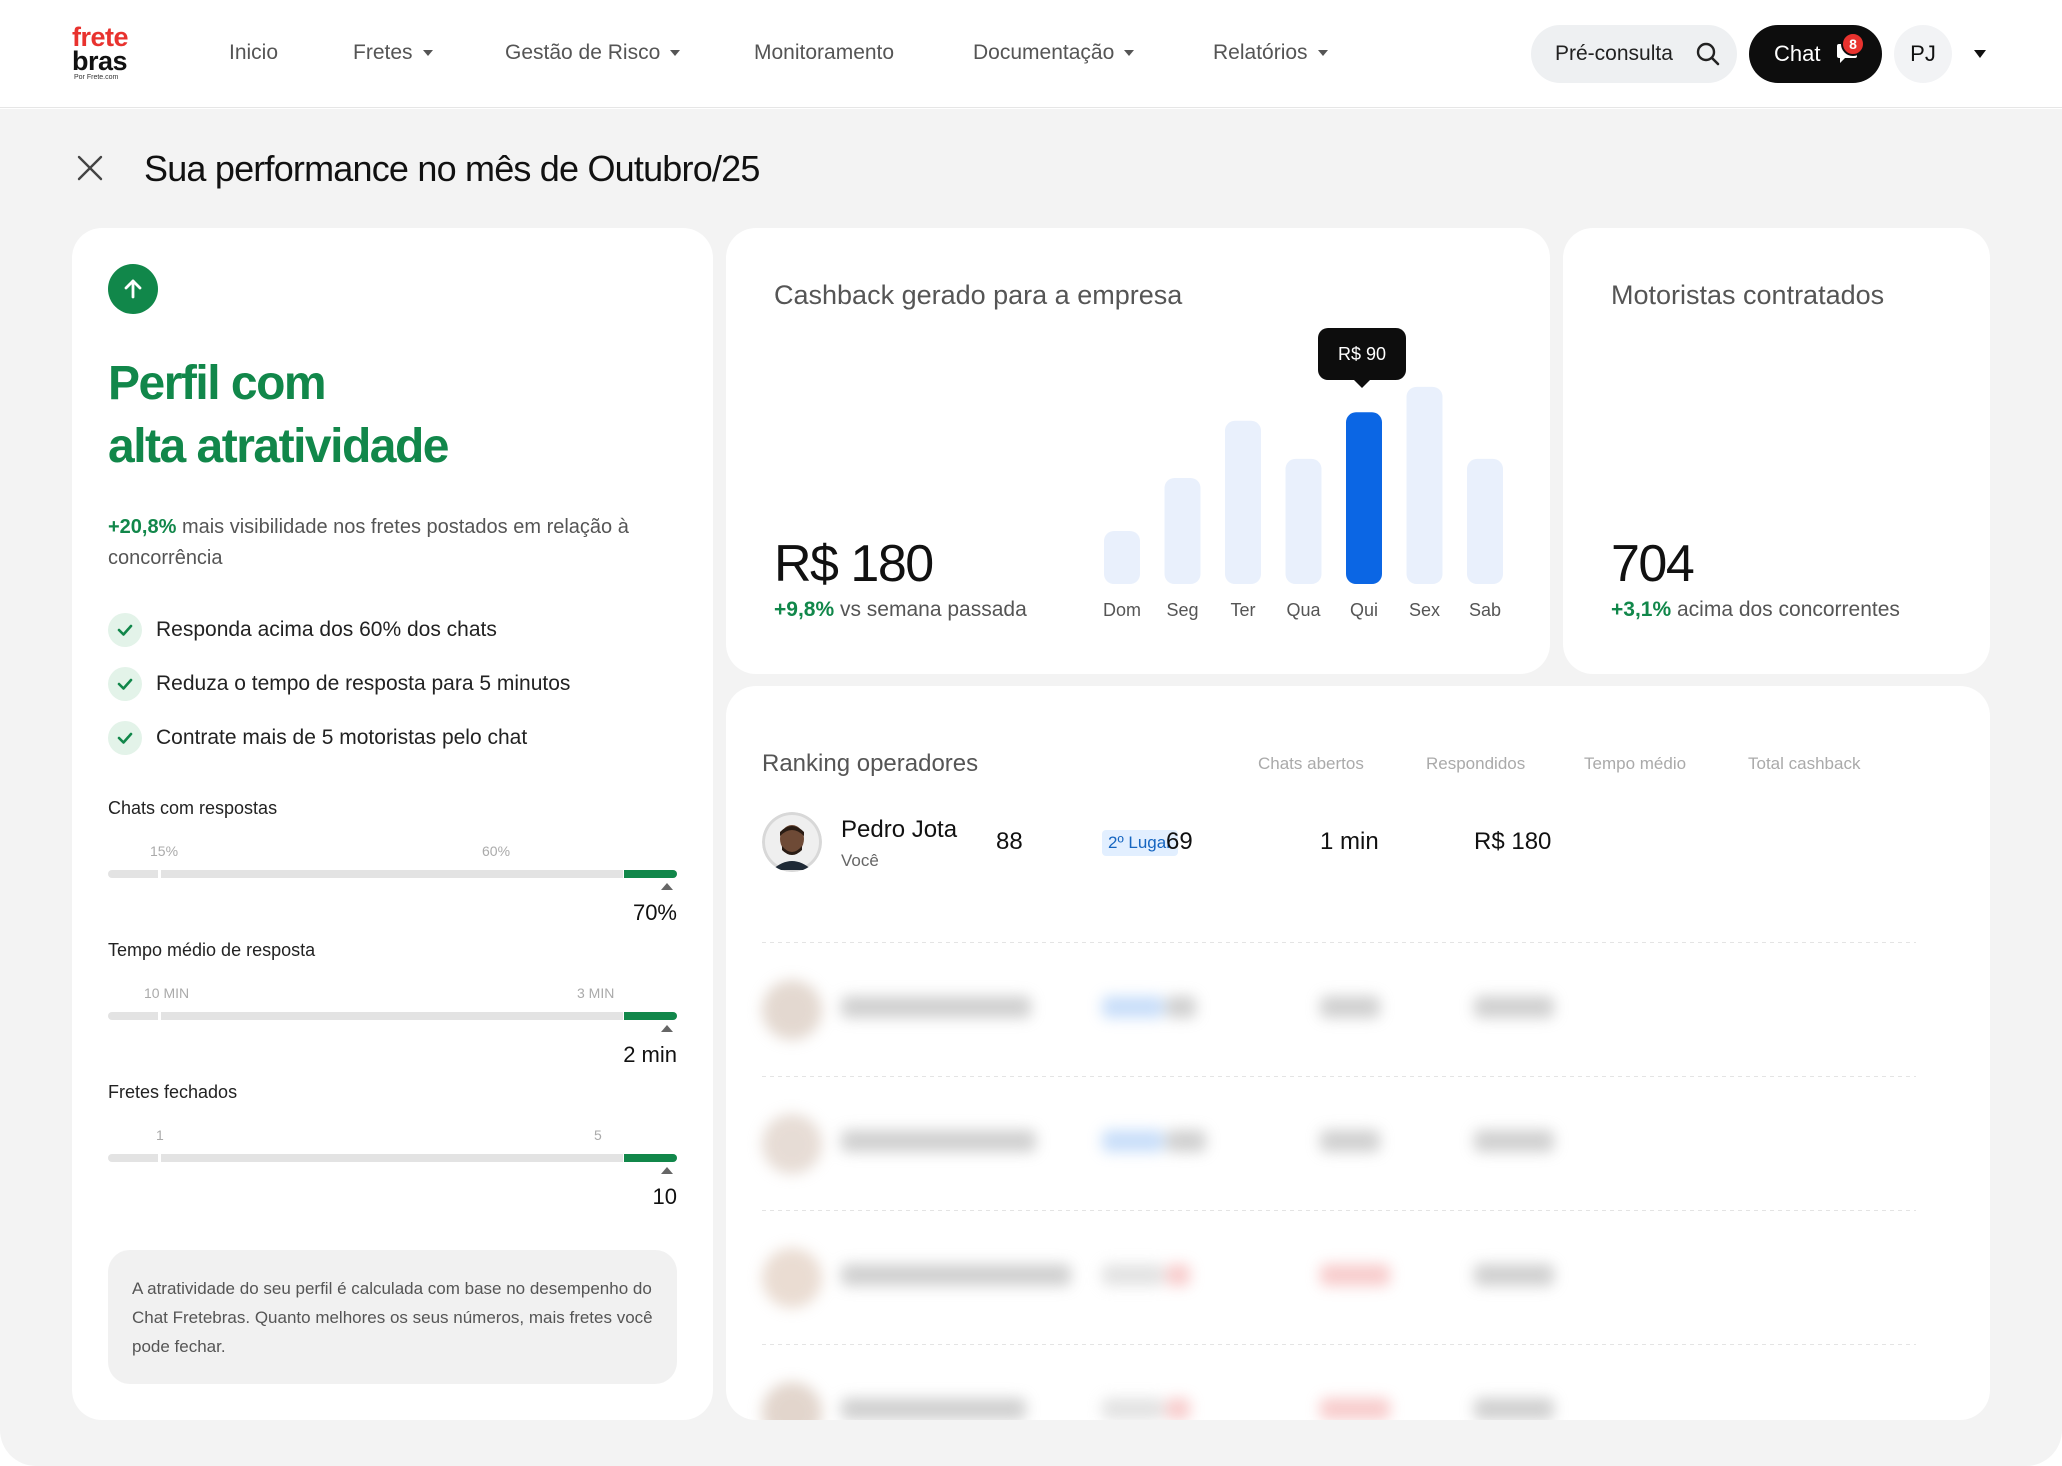 The image size is (2062, 1466). What do you see at coordinates (1311, 763) in the screenshot?
I see `column-header: Chats abertos` at bounding box center [1311, 763].